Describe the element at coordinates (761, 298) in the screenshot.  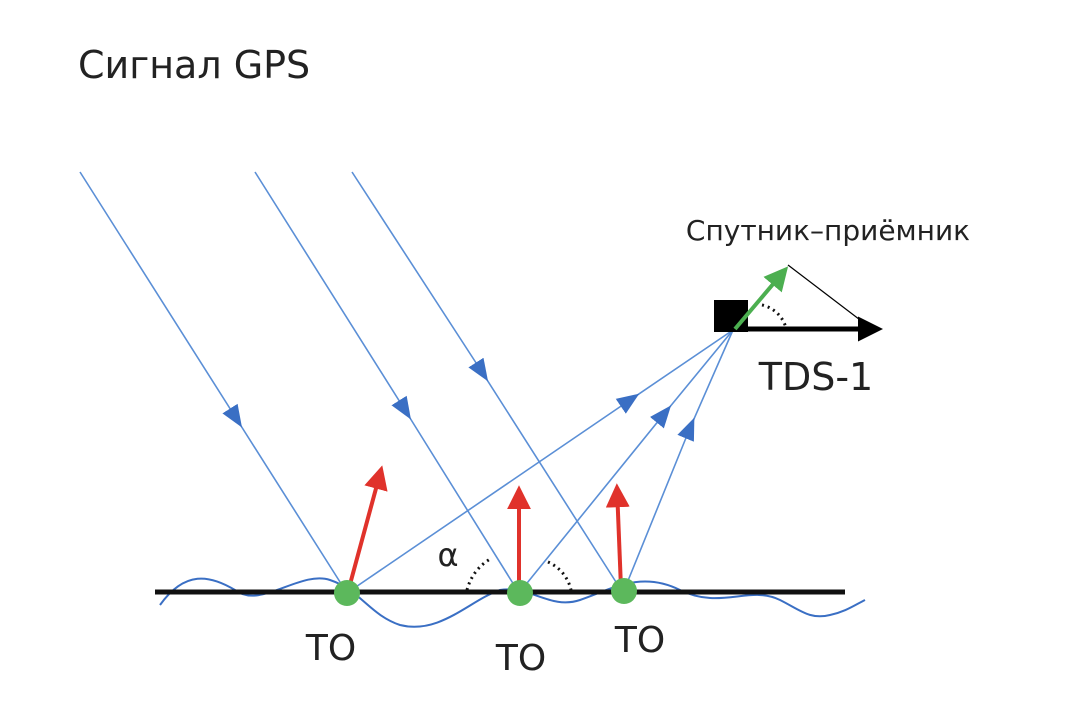
I see `antenna-arrow` at that location.